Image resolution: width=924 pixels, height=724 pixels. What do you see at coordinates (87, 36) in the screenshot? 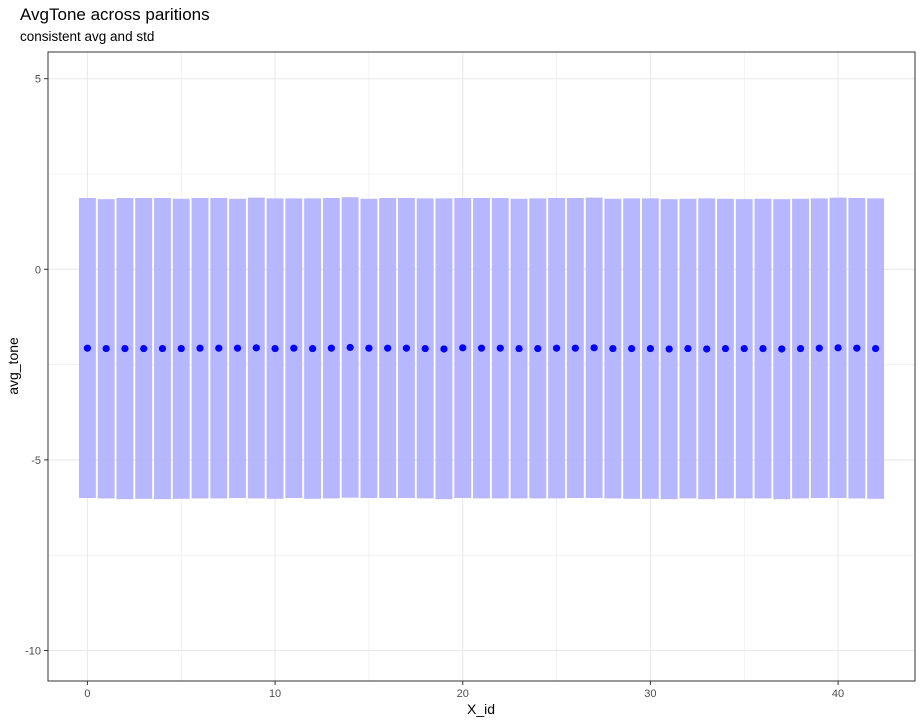
I see `chart-subtitle: consistent avg and std` at bounding box center [87, 36].